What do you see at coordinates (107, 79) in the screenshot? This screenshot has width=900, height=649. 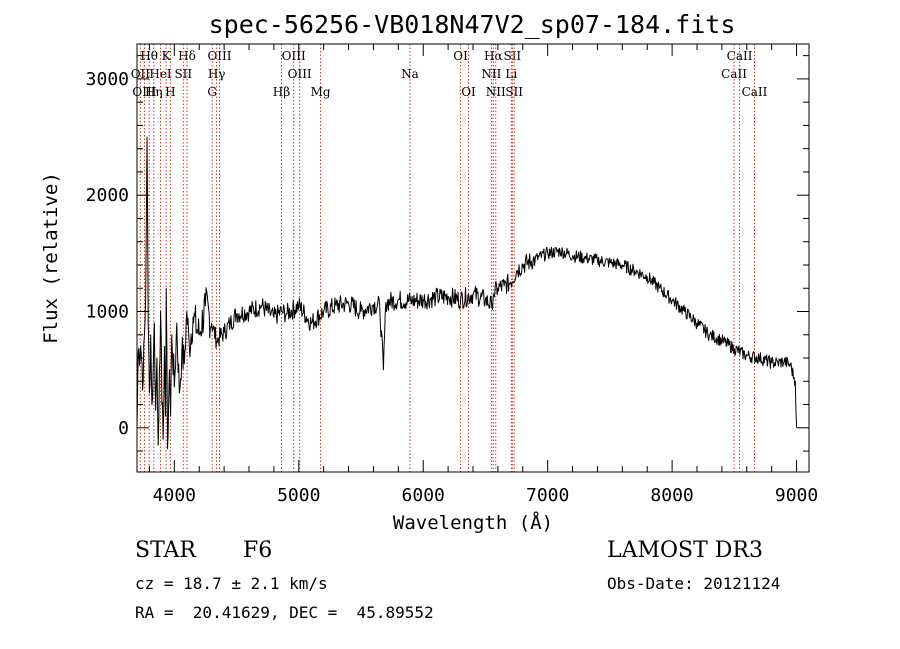 I see `y-tick-label: 3000` at bounding box center [107, 79].